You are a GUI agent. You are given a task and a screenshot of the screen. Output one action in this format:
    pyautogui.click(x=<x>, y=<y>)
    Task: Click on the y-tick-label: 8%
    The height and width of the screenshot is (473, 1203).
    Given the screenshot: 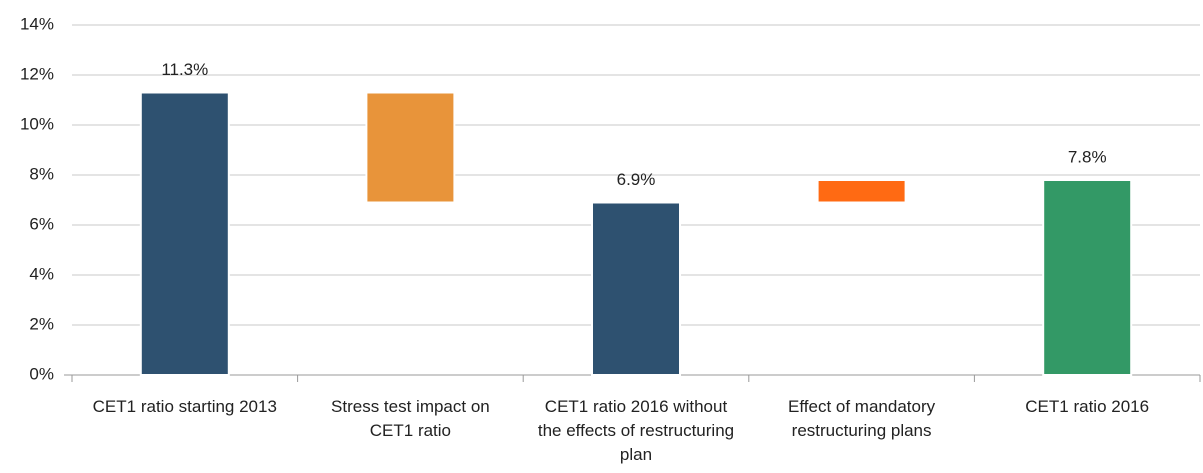 What is the action you would take?
    pyautogui.click(x=41, y=173)
    